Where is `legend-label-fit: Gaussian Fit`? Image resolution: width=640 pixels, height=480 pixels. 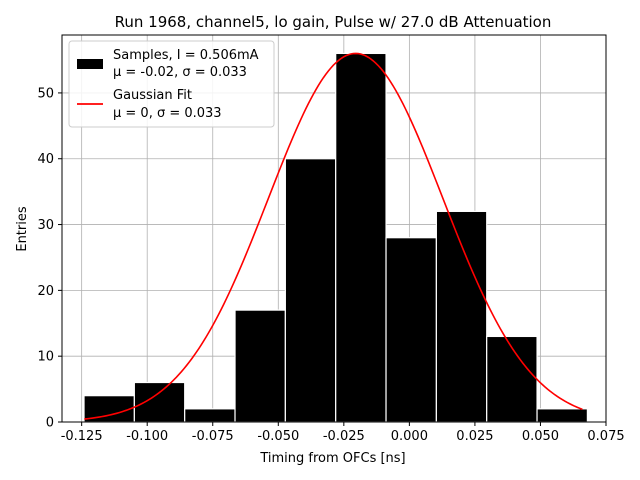
legend-label-fit: Gaussian Fit is located at coordinates (152, 95).